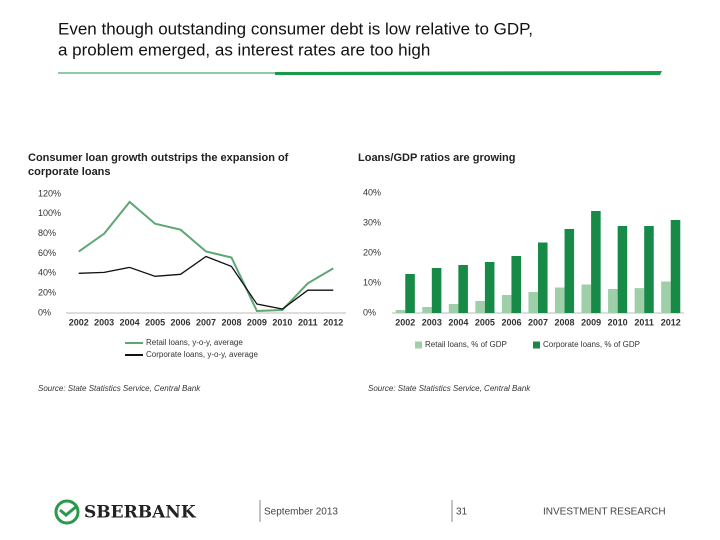  Describe the element at coordinates (591, 344) in the screenshot. I see `legend-label: Corporate loans, % of GDP` at that location.